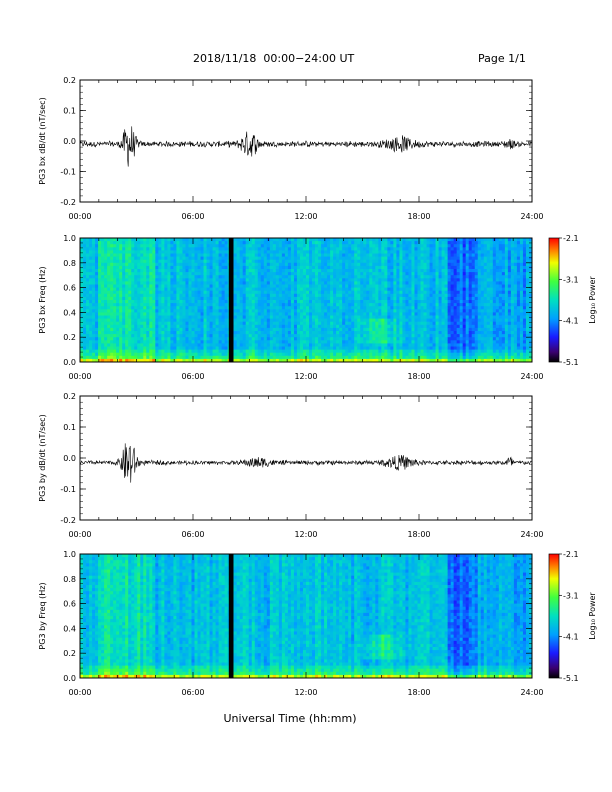  Describe the element at coordinates (42, 615) in the screenshot. I see `y-axis-label: PG3 by Freq (Hz)` at that location.